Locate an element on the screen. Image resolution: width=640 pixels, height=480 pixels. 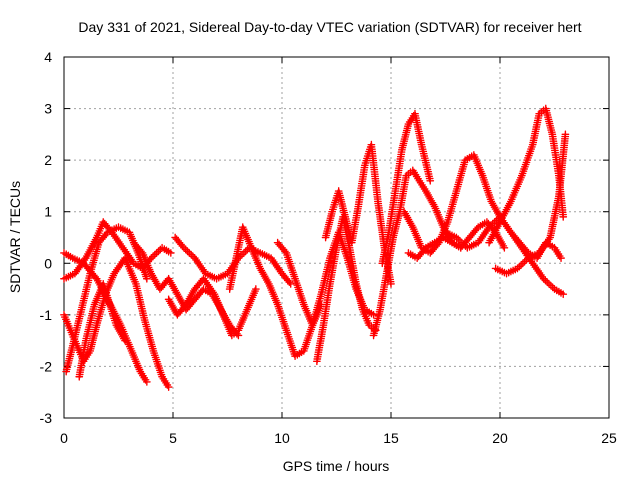
series-sat-p is located at coordinates (456, 240).